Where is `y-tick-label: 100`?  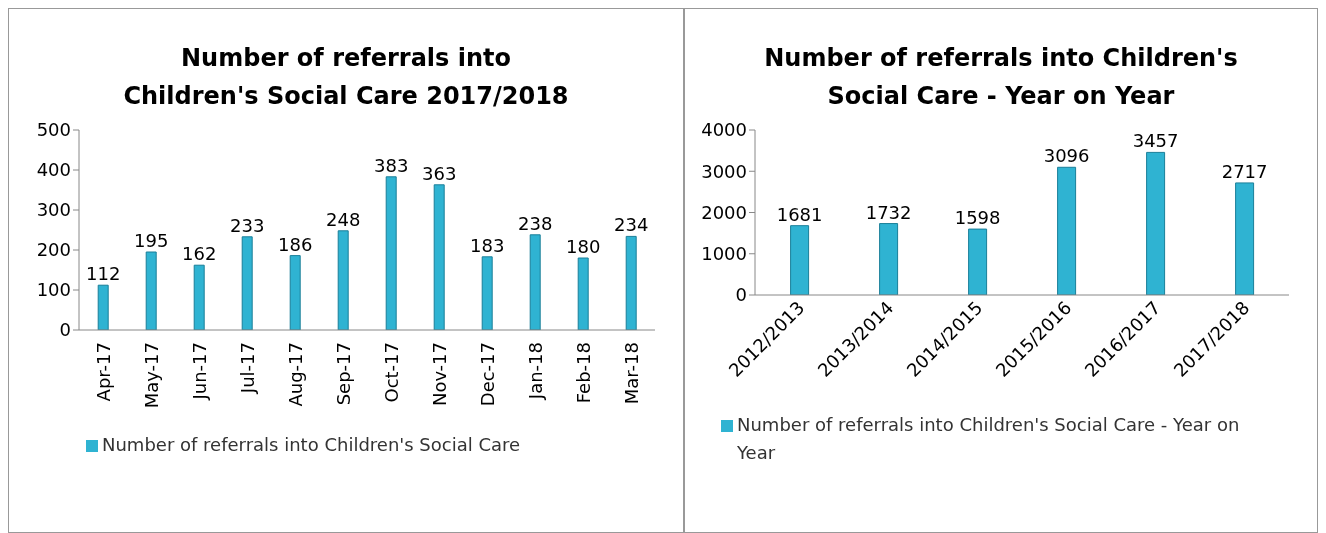
y-tick-label: 100 is located at coordinates (53, 290).